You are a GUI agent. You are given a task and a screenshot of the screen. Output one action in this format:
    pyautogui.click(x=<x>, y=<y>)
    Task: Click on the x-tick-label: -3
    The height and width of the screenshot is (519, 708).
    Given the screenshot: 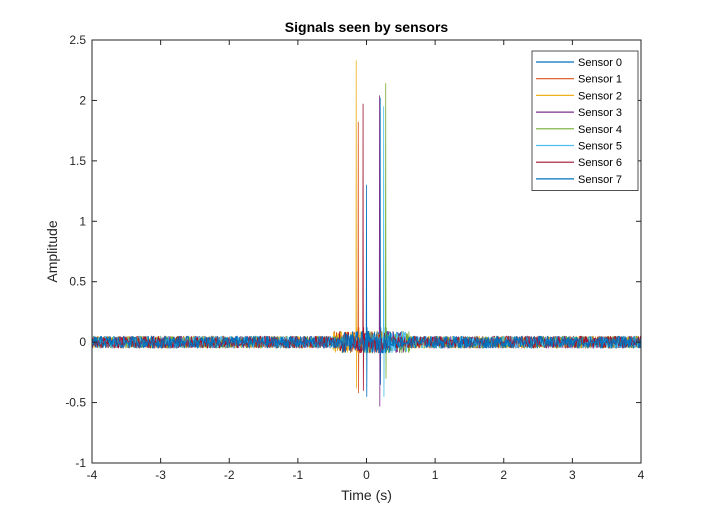 What is the action you would take?
    pyautogui.click(x=160, y=475)
    